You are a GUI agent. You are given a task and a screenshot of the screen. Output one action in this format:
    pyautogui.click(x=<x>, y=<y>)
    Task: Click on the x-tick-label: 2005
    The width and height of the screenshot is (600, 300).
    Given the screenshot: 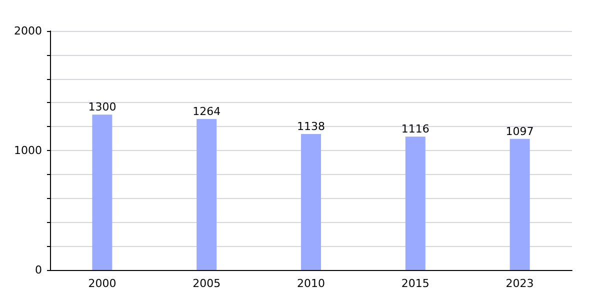 What is the action you would take?
    pyautogui.click(x=206, y=283)
    